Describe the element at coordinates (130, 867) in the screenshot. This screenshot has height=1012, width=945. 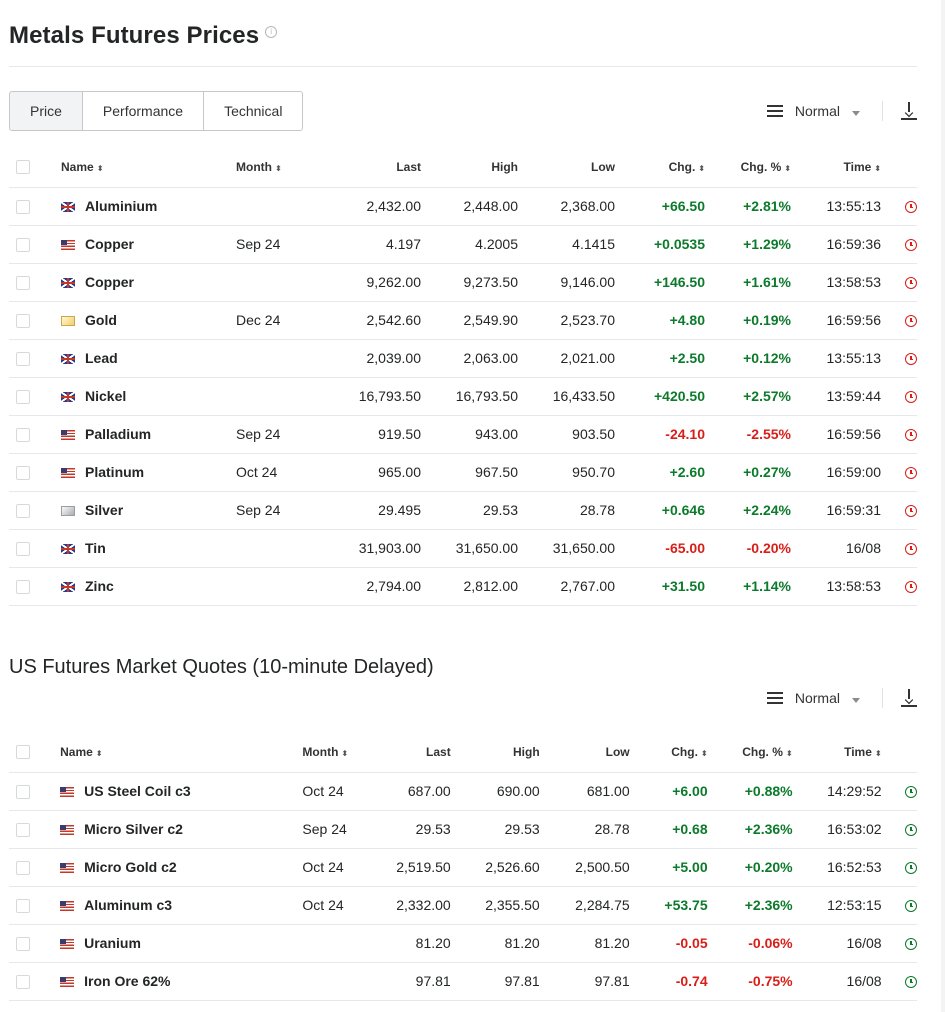
I see `instrument-name-link: Micro Gold c2` at that location.